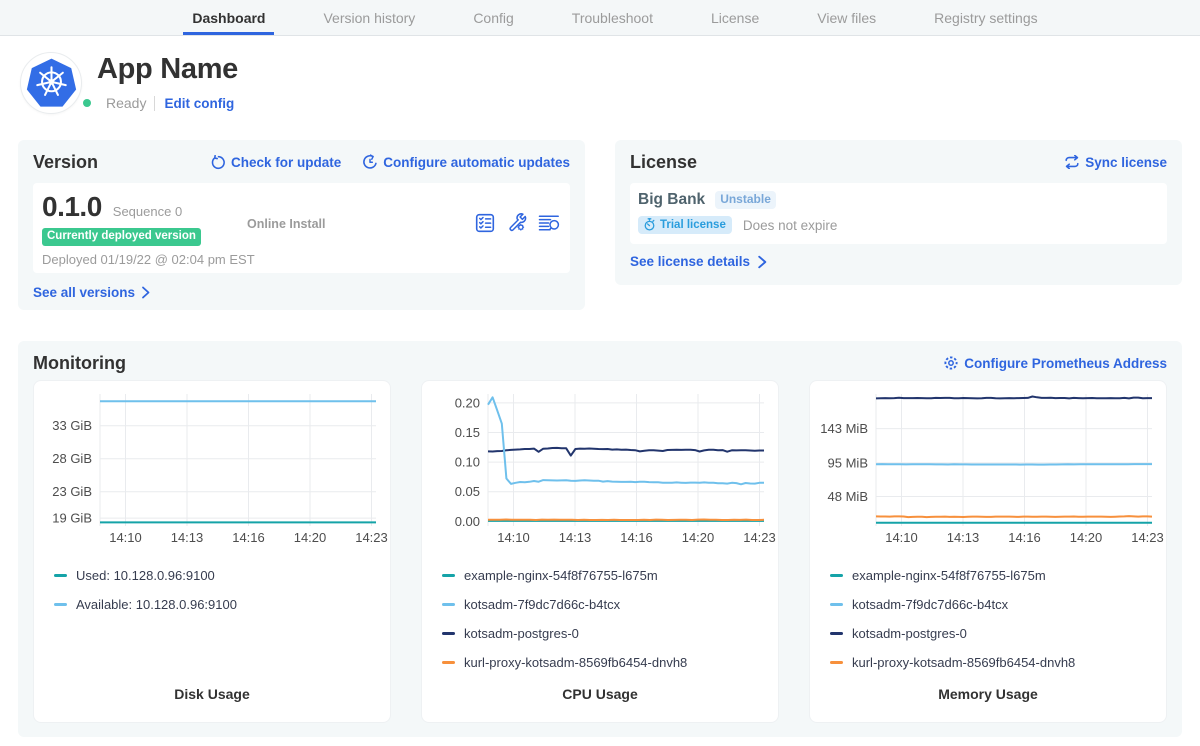 This screenshot has width=1200, height=746. Describe the element at coordinates (1072, 162) in the screenshot. I see `sync-icon` at that location.